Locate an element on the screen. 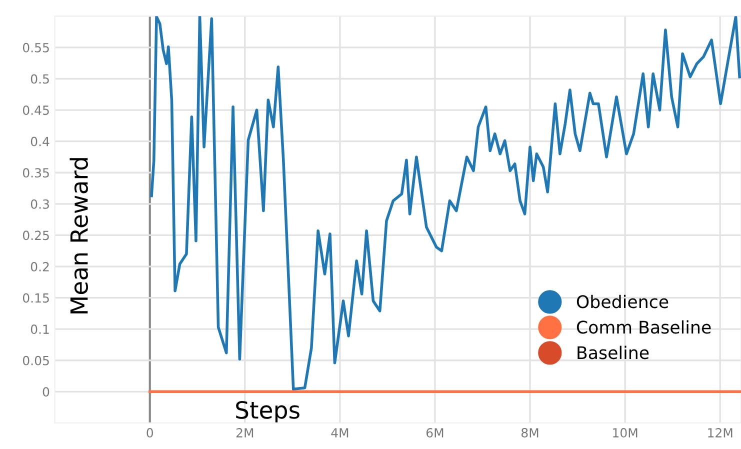  x-tick-label: 2M is located at coordinates (245, 433).